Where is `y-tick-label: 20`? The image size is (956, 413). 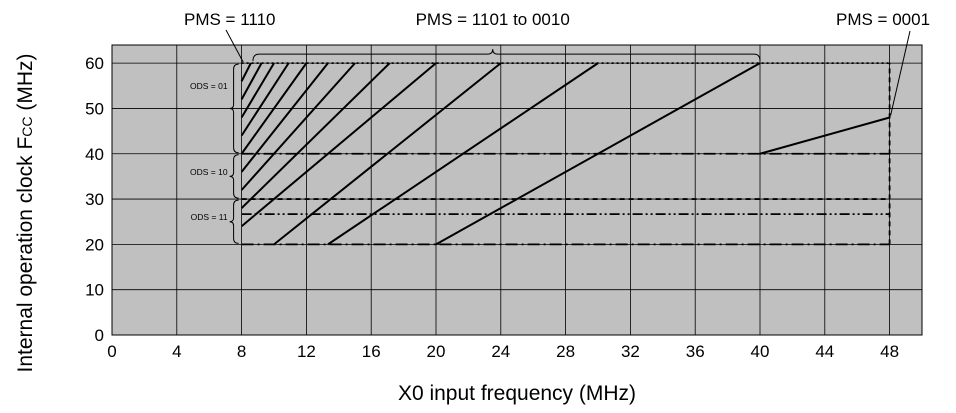 y-tick-label: 20 is located at coordinates (94, 244).